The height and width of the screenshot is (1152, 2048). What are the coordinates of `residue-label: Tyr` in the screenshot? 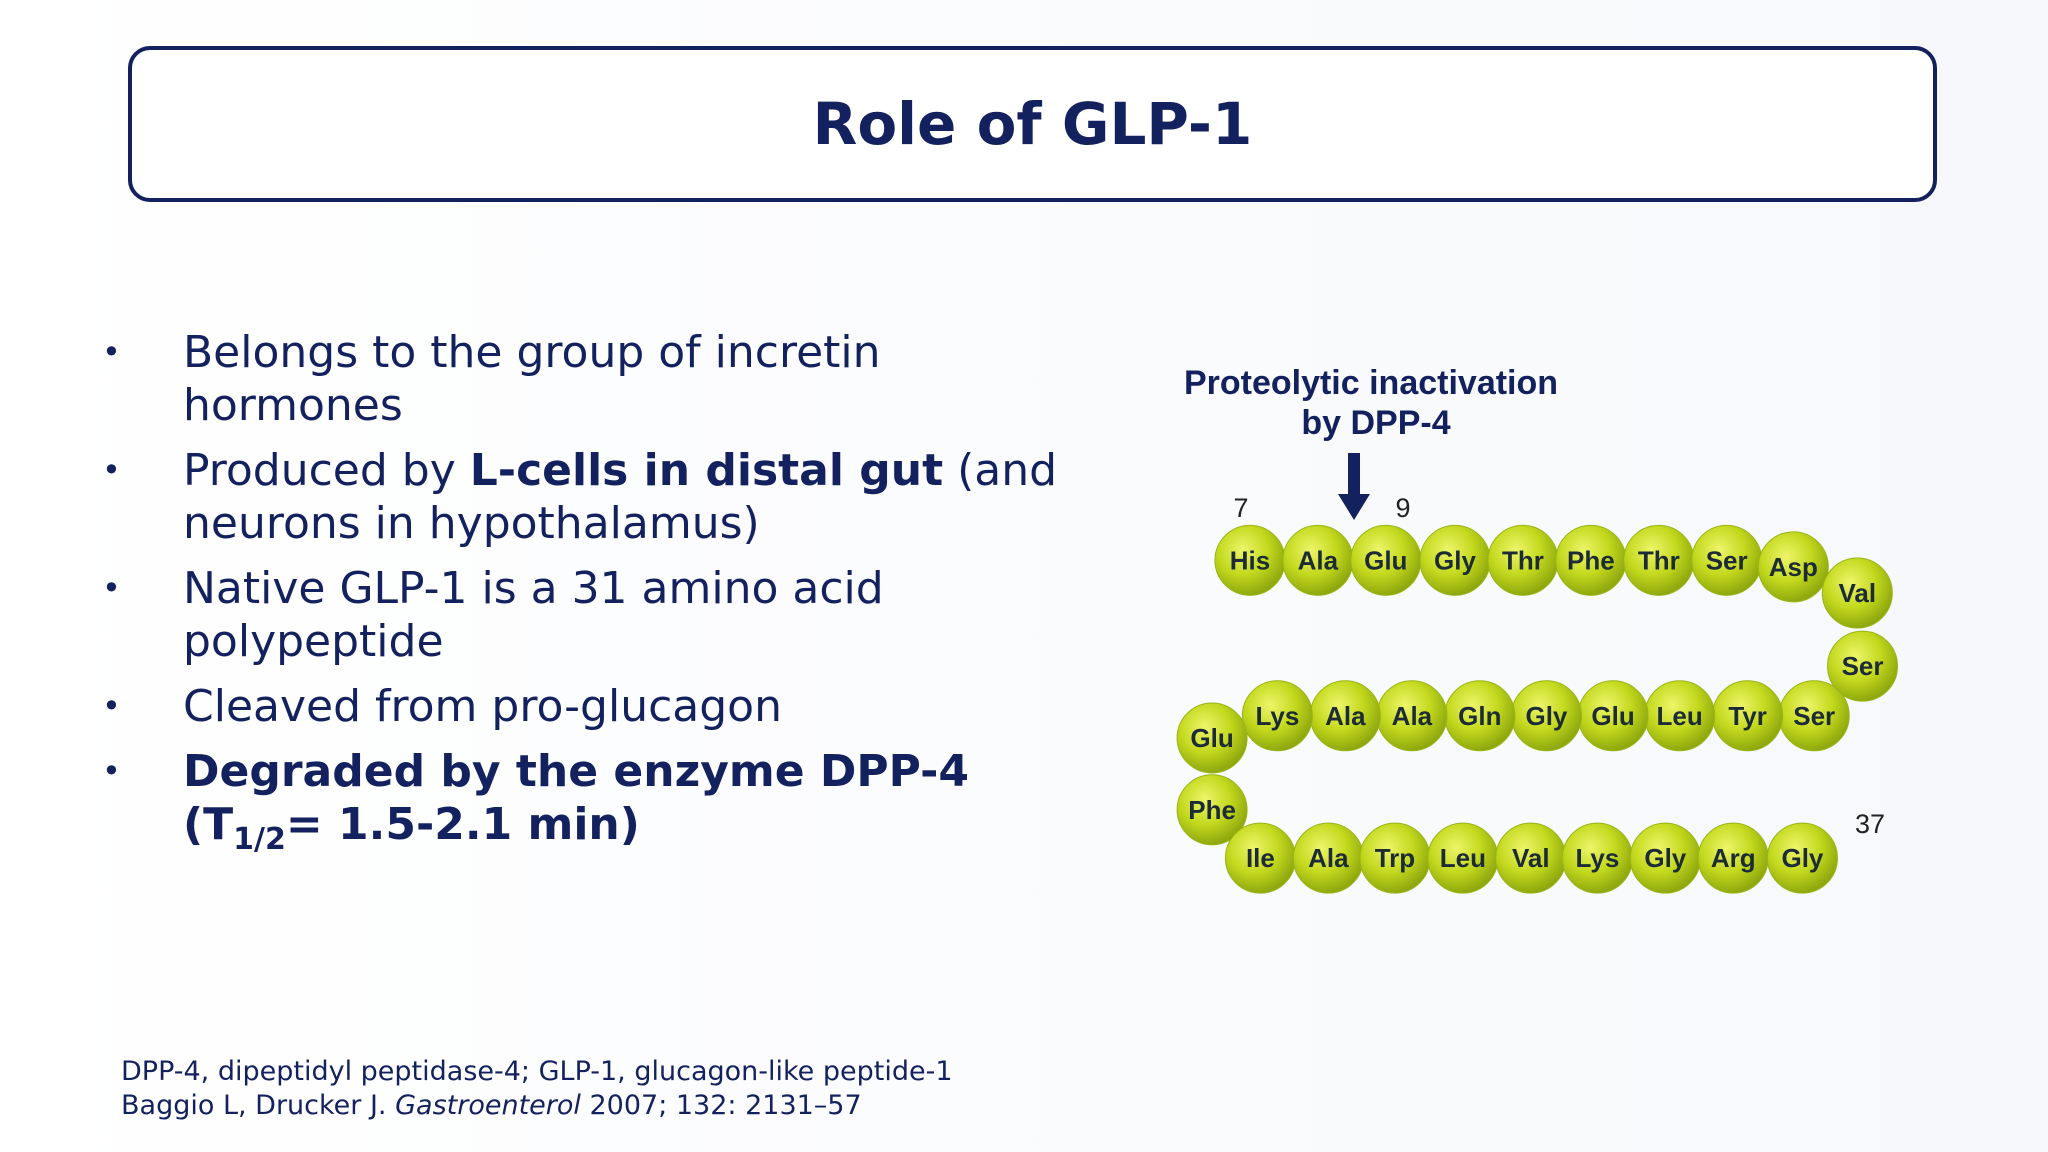 It's located at (1747, 716).